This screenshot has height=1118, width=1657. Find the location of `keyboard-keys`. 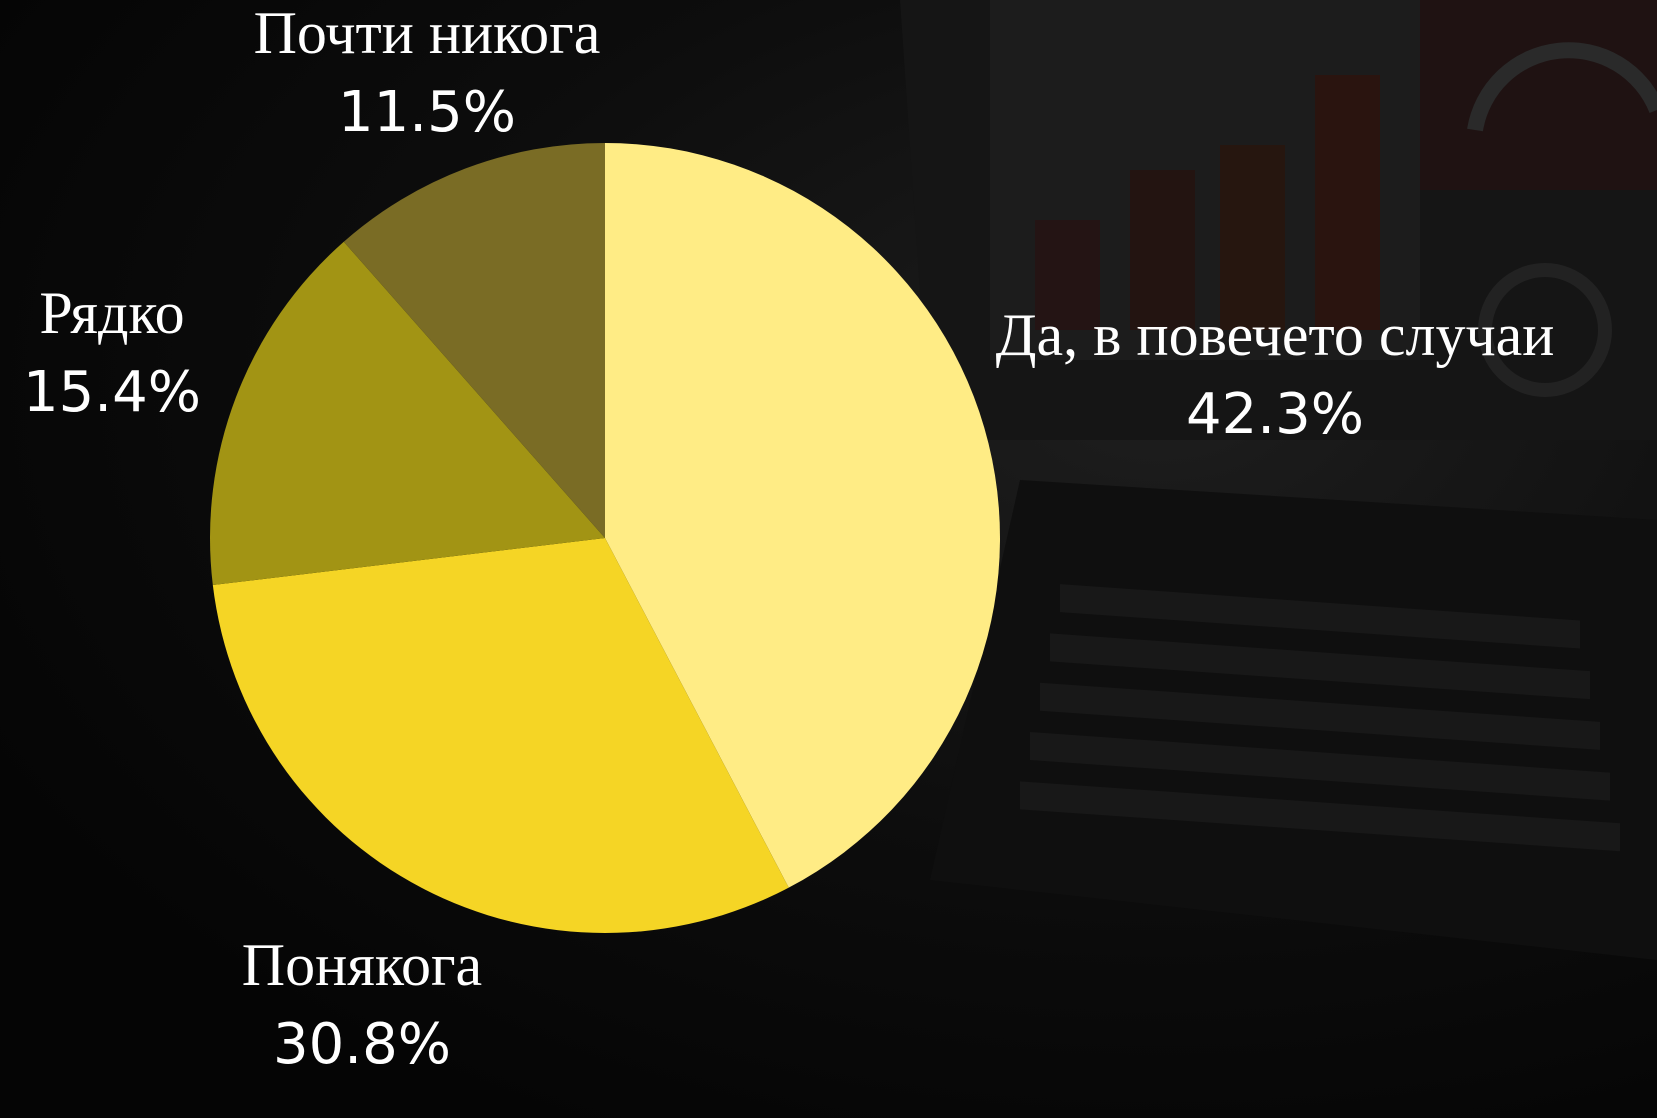

keyboard-keys is located at coordinates (1320, 718).